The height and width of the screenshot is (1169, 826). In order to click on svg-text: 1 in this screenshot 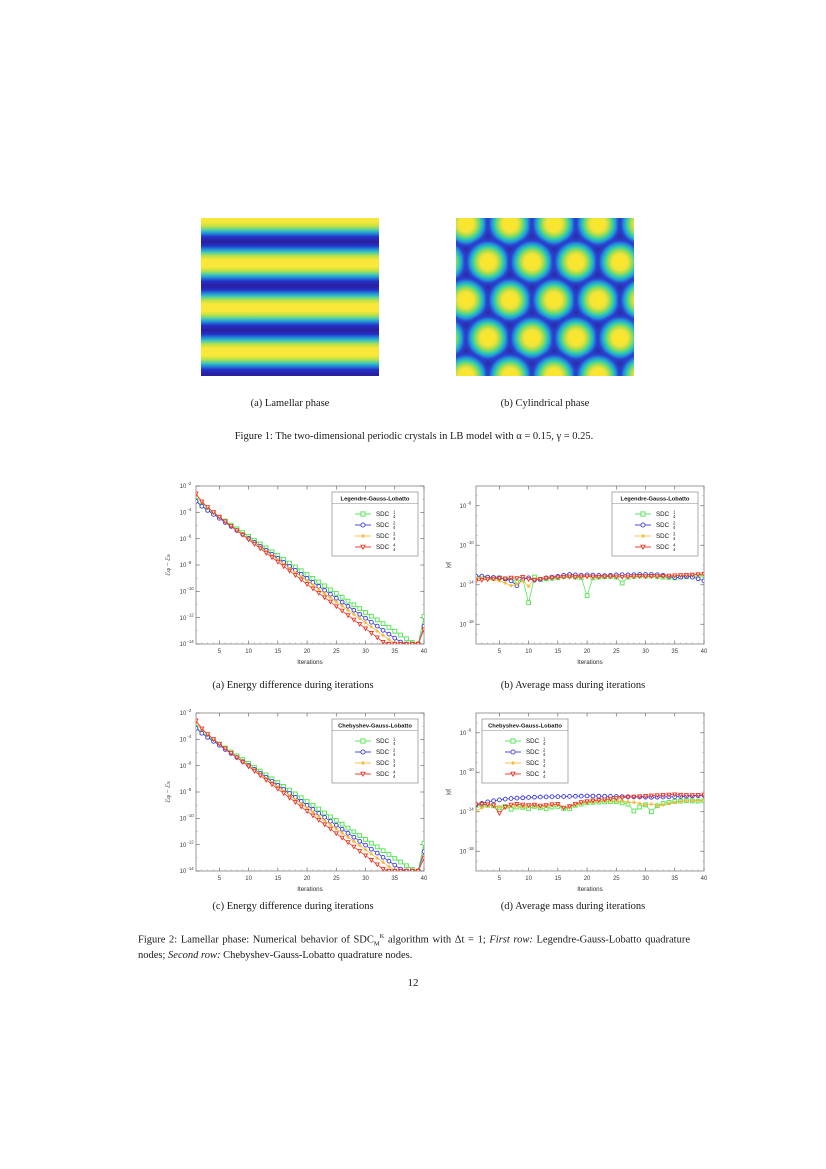, I will do `click(394, 511)`.